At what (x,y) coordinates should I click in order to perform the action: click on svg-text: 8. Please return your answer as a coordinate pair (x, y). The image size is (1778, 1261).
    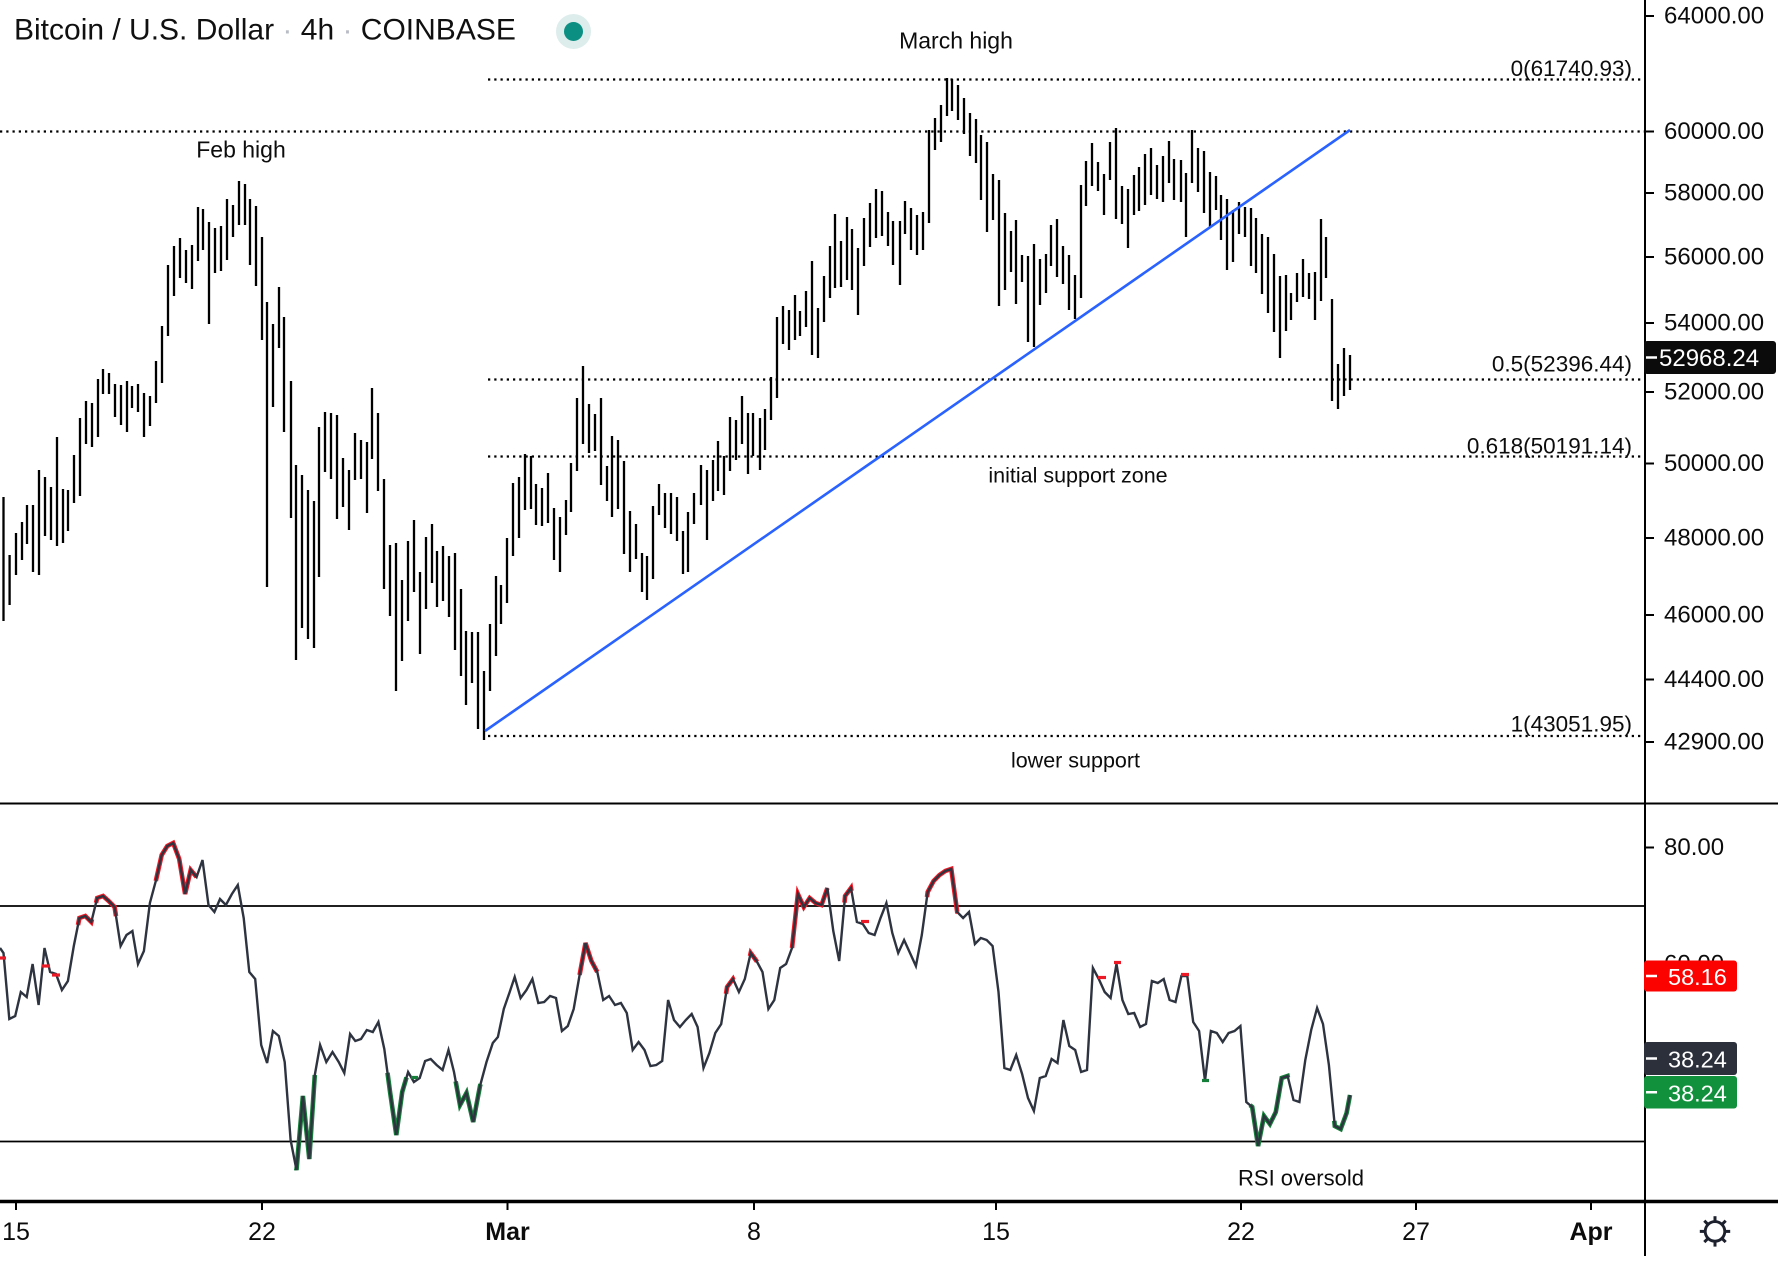
    Looking at the image, I should click on (754, 1232).